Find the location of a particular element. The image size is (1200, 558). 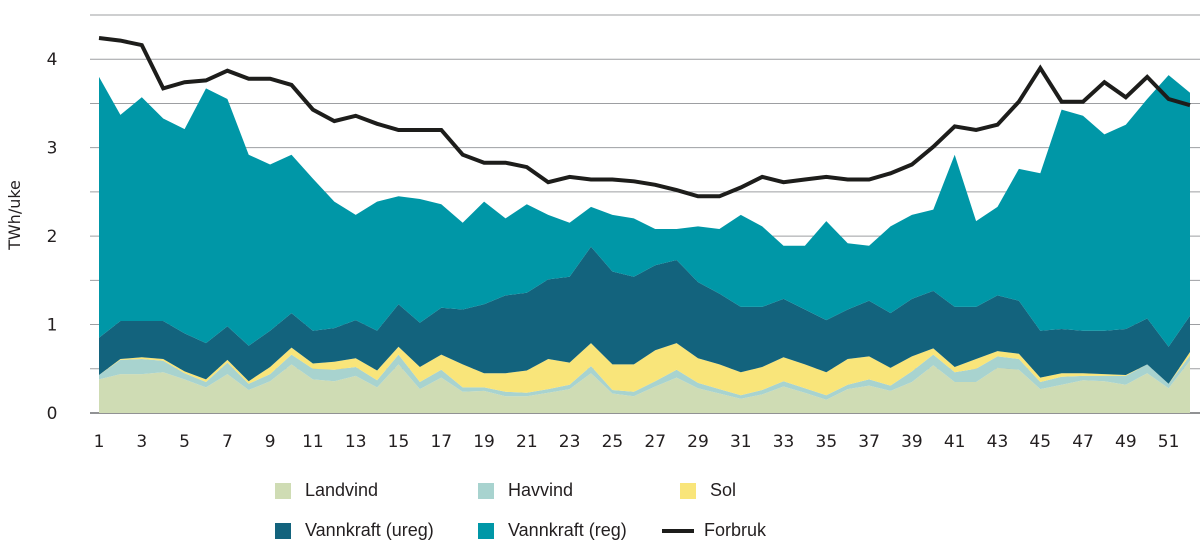

x-tick-label: 45 is located at coordinates (1040, 442).